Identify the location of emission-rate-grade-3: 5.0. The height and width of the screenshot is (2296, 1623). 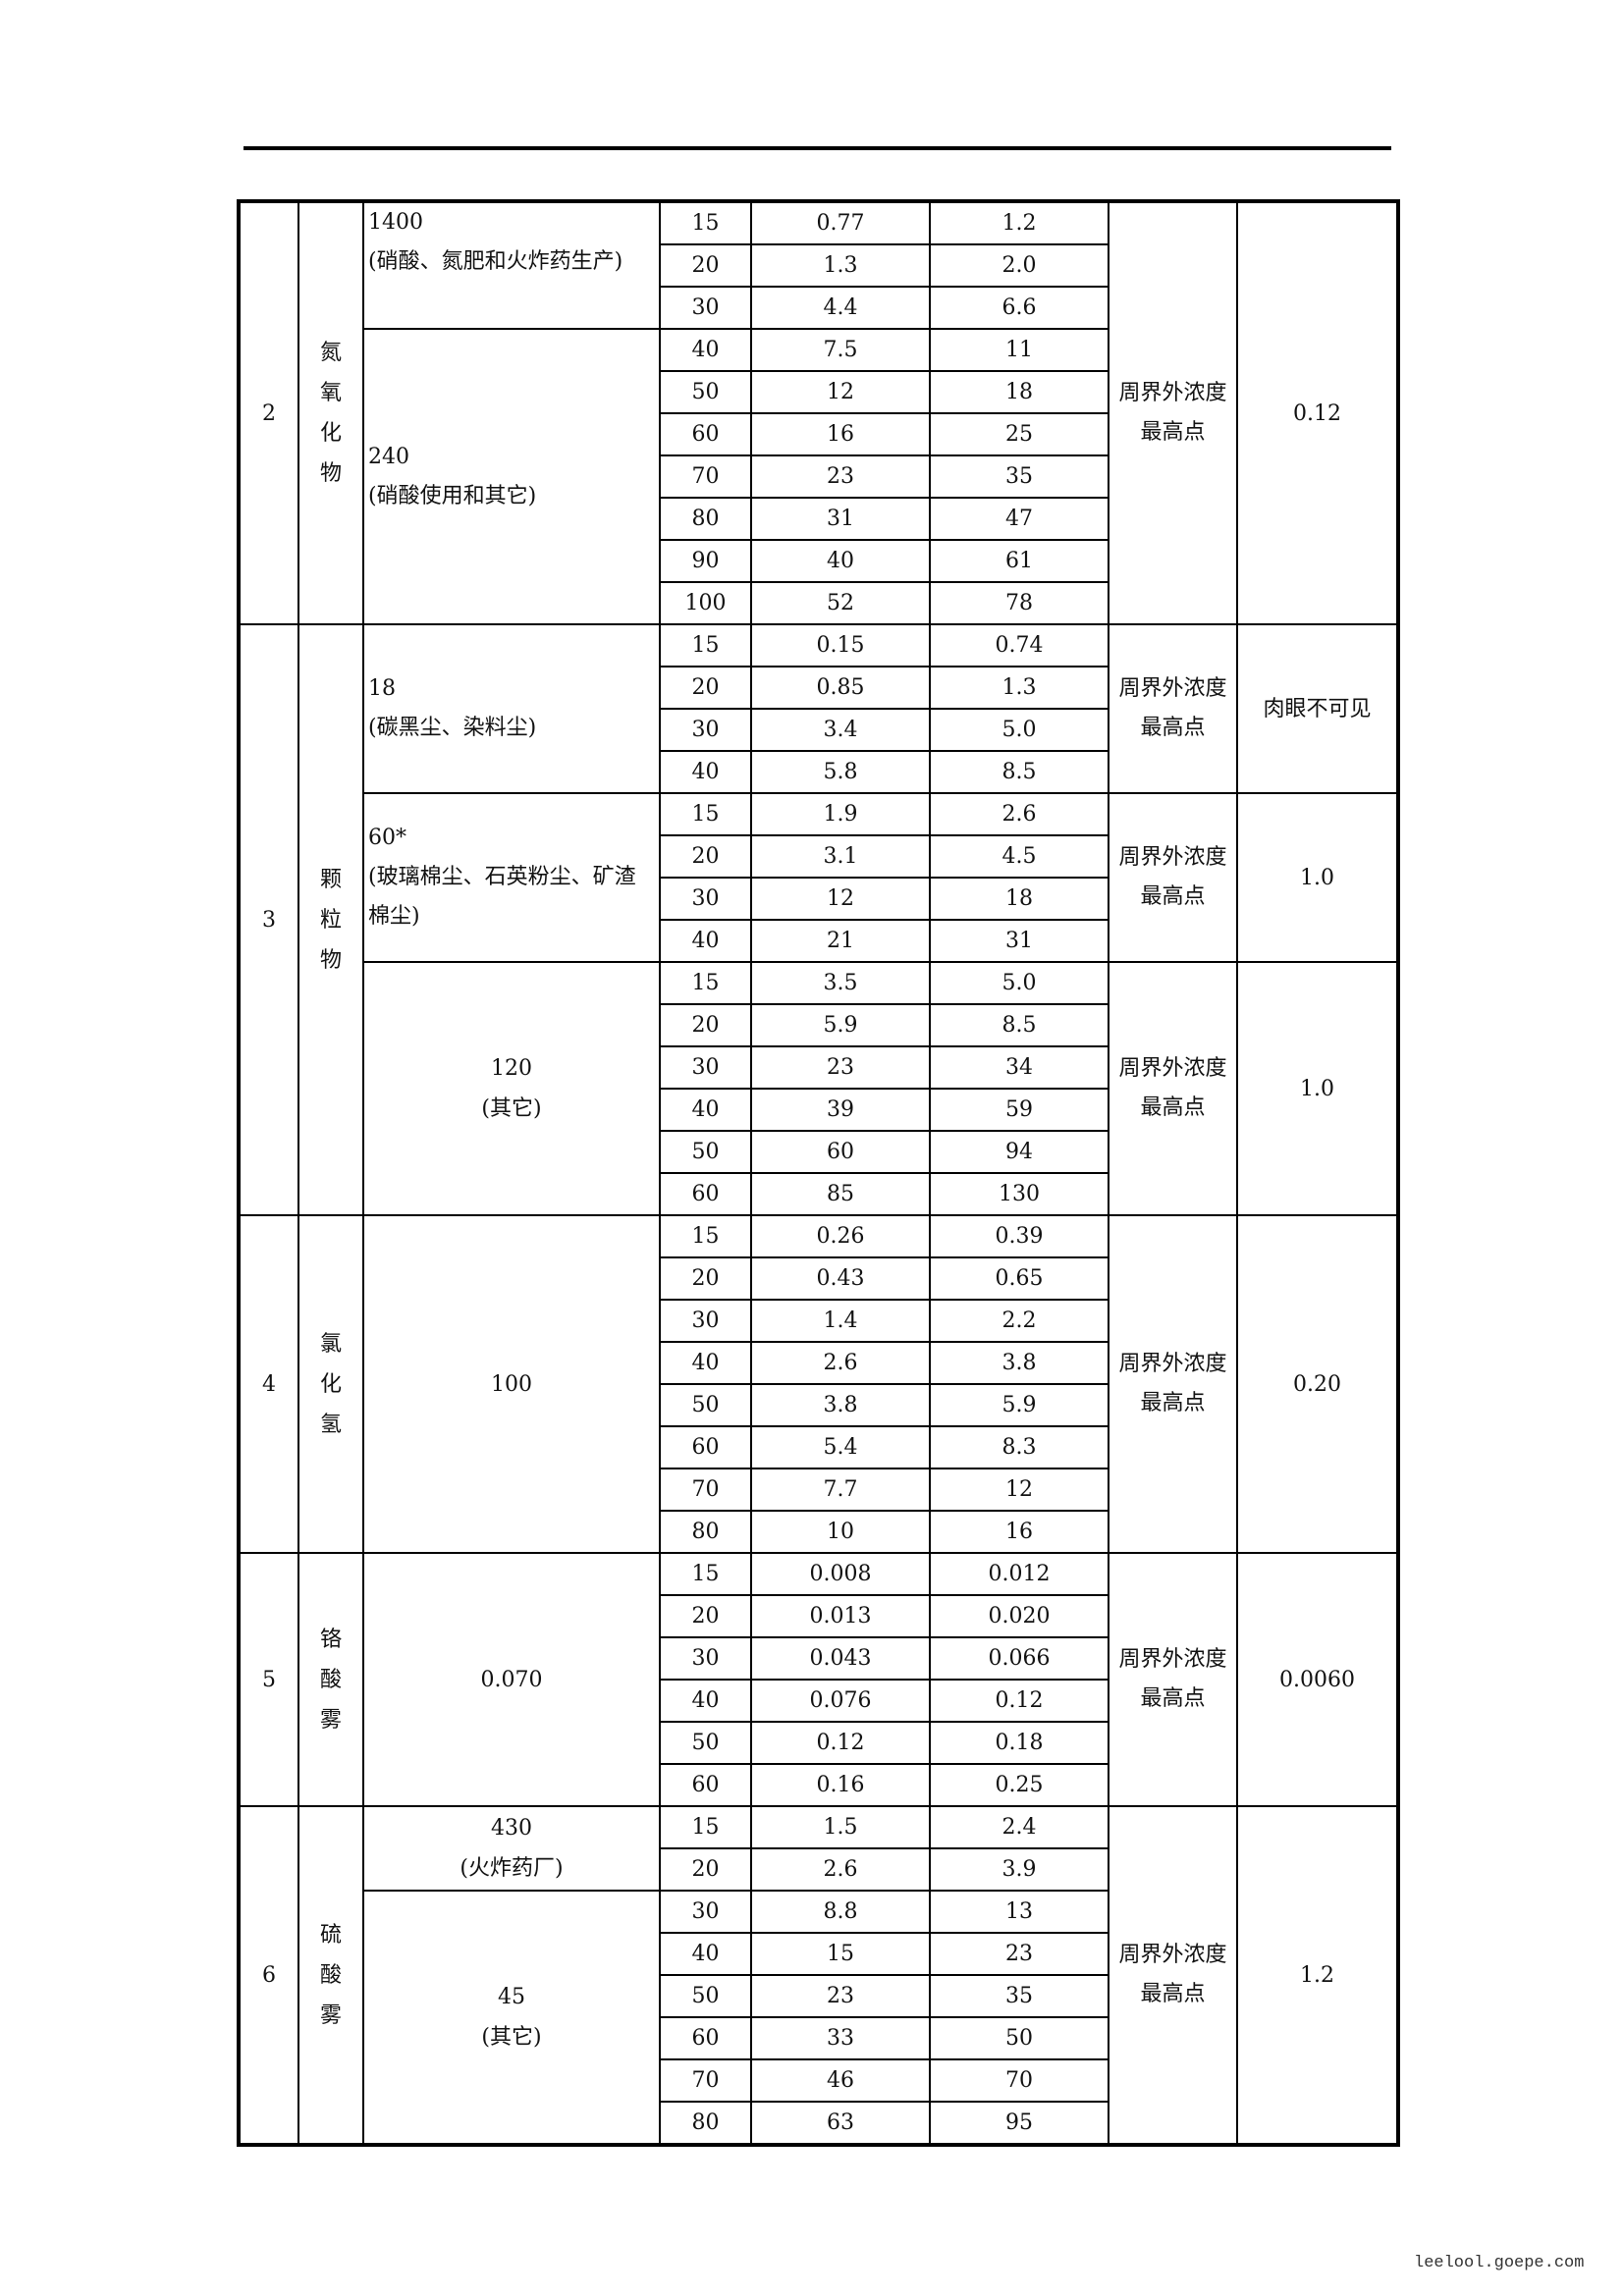
(1019, 983).